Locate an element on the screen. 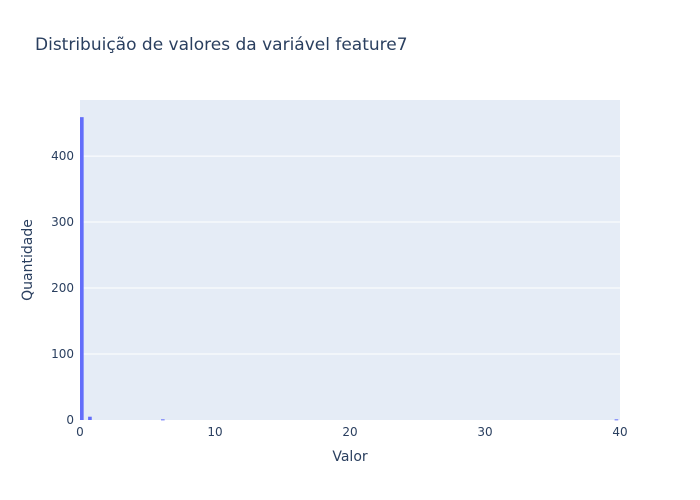  x-tick-label: 20 is located at coordinates (349, 432).